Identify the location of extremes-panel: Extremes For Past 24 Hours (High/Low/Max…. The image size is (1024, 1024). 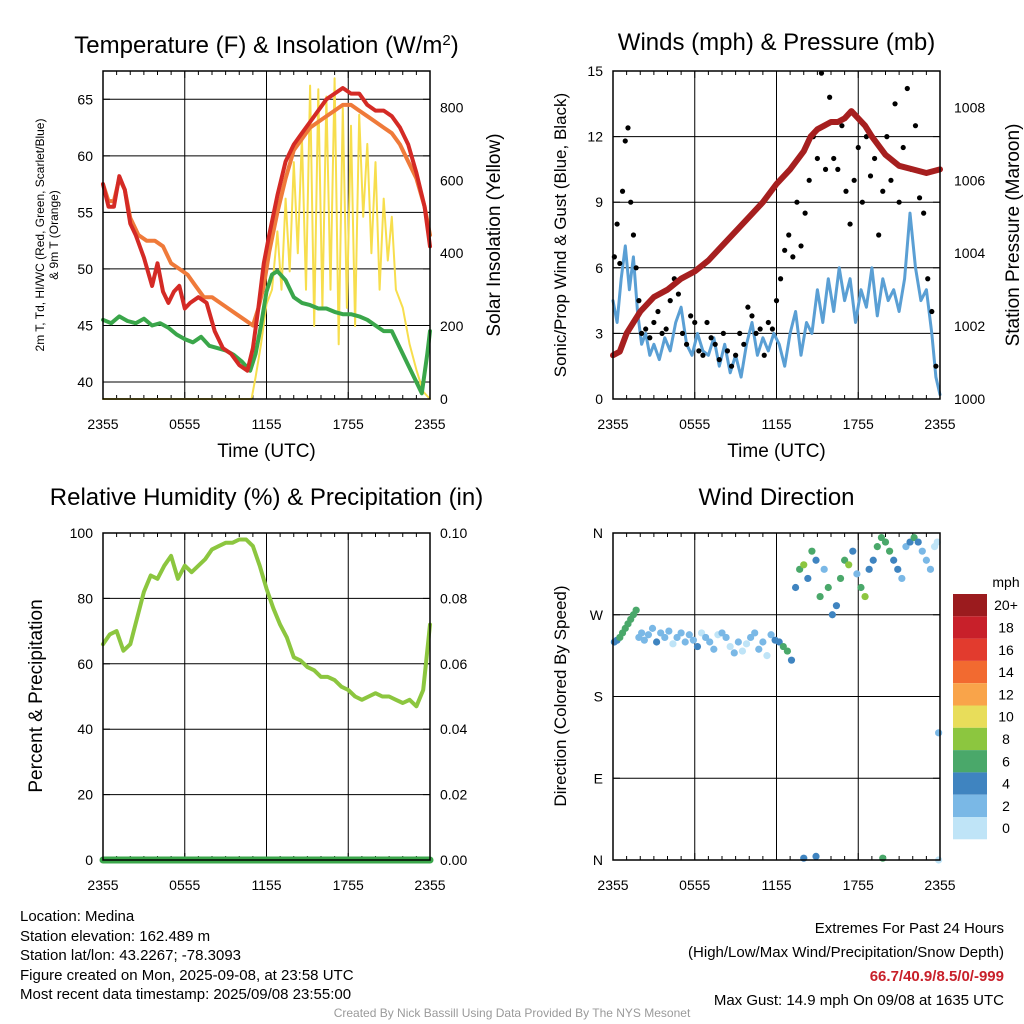
(846, 965).